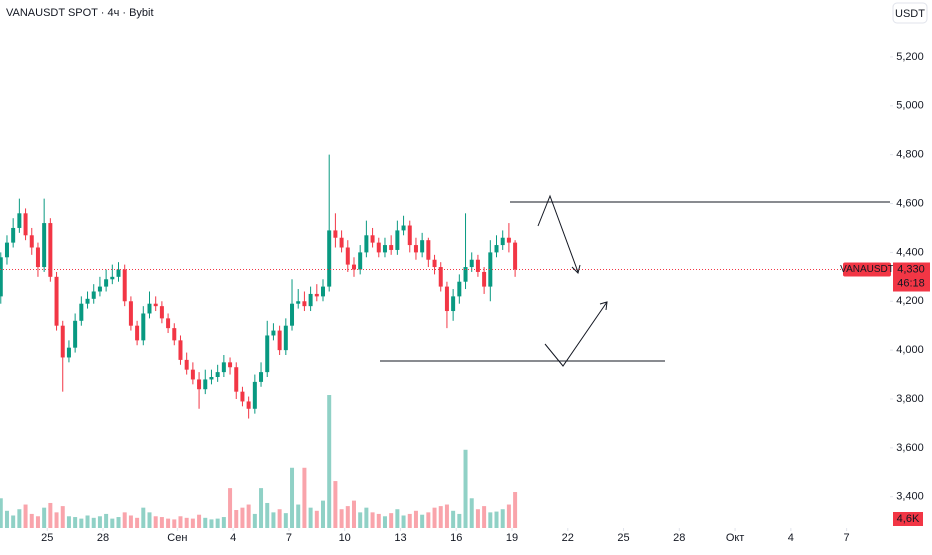 The width and height of the screenshot is (932, 555). What do you see at coordinates (910, 57) in the screenshot?
I see `y-tick-label: 5,200` at bounding box center [910, 57].